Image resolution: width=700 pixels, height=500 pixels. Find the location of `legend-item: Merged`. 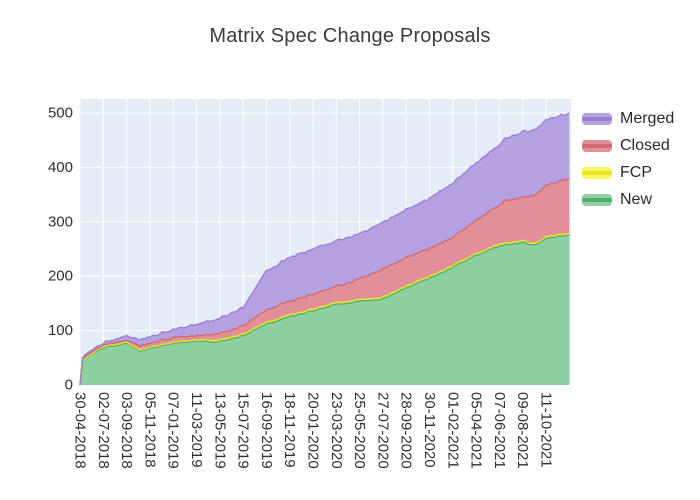

legend-item: Merged is located at coordinates (628, 118).